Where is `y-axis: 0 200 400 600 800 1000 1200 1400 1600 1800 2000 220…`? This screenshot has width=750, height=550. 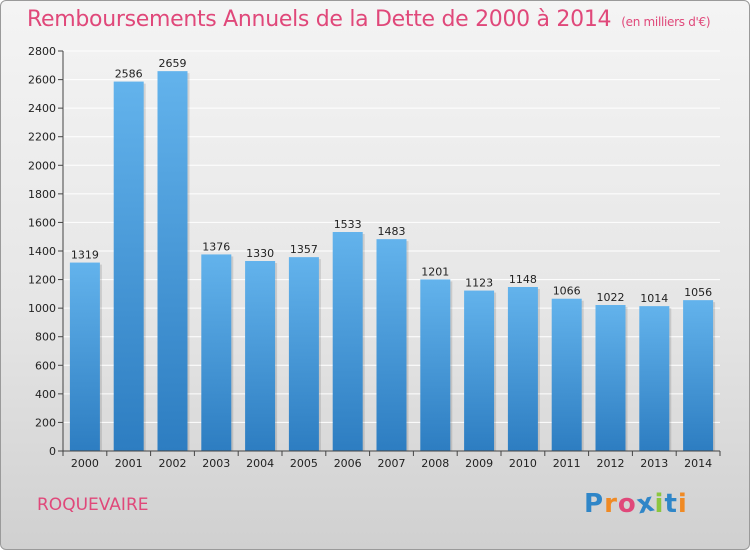 y-axis: 0 200 400 600 800 1000 1200 1400 1600 1800 2000 220… is located at coordinates (46, 251).